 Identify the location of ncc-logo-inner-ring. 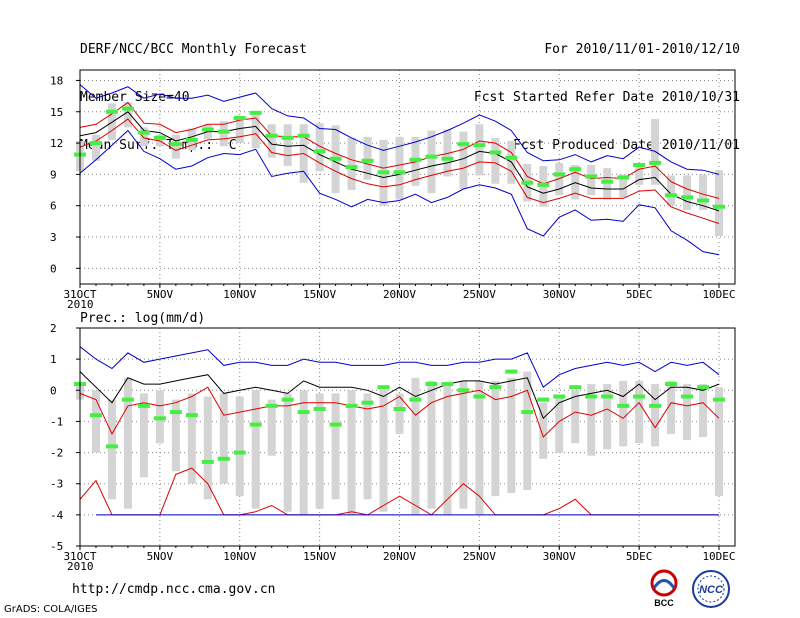
(711, 589).